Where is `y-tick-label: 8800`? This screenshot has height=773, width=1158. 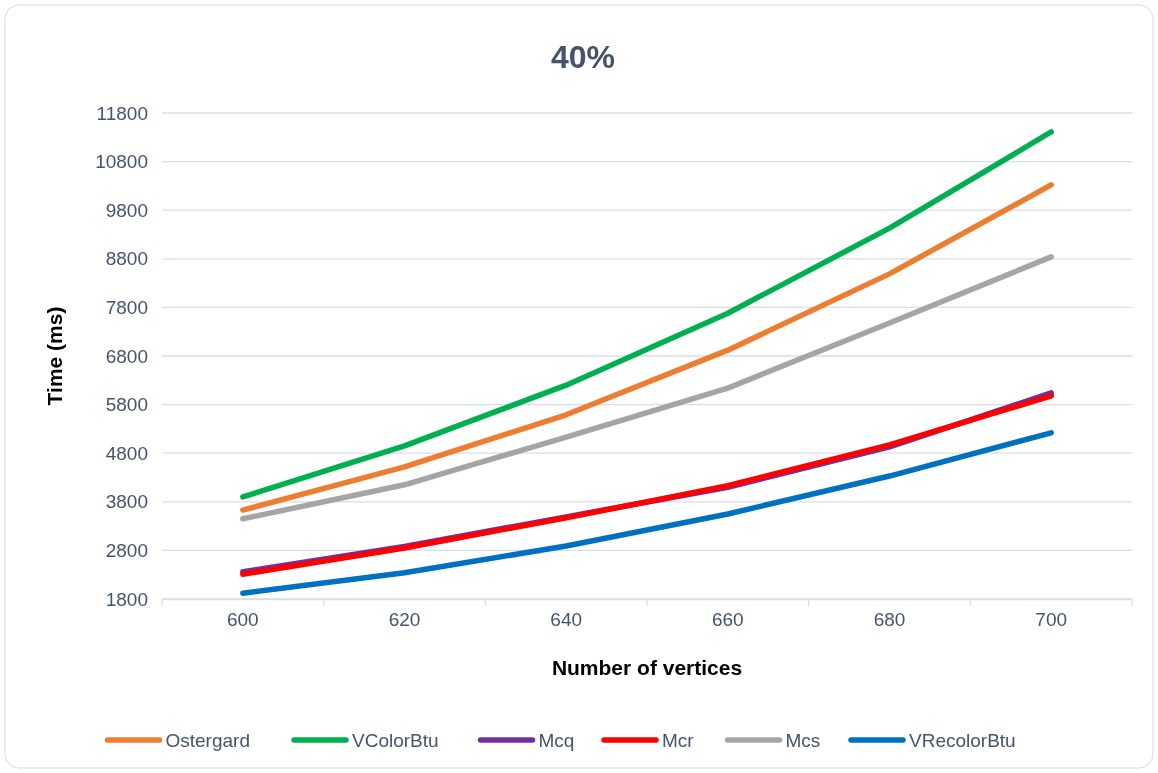 y-tick-label: 8800 is located at coordinates (126, 259).